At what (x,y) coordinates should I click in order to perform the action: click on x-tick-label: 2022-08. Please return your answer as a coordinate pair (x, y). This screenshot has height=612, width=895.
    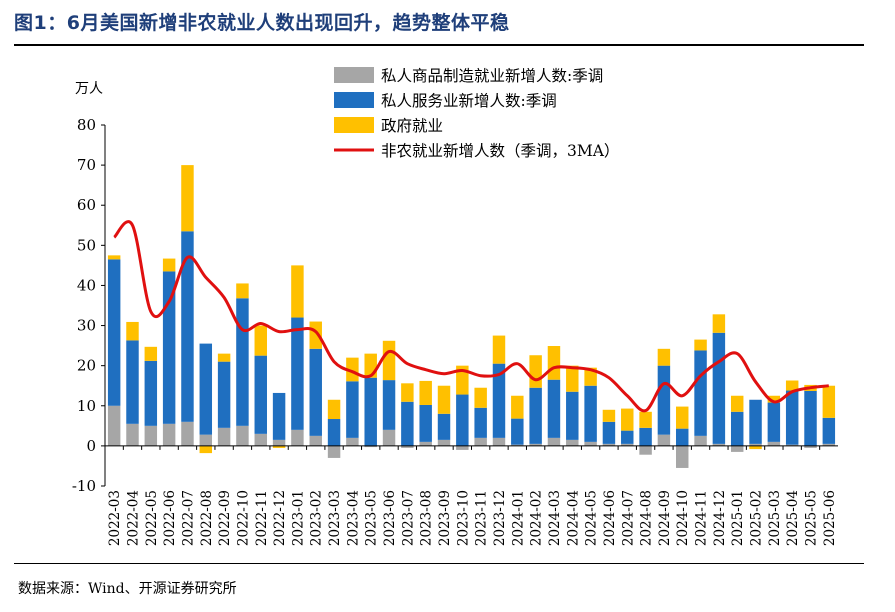
    Looking at the image, I should click on (207, 518).